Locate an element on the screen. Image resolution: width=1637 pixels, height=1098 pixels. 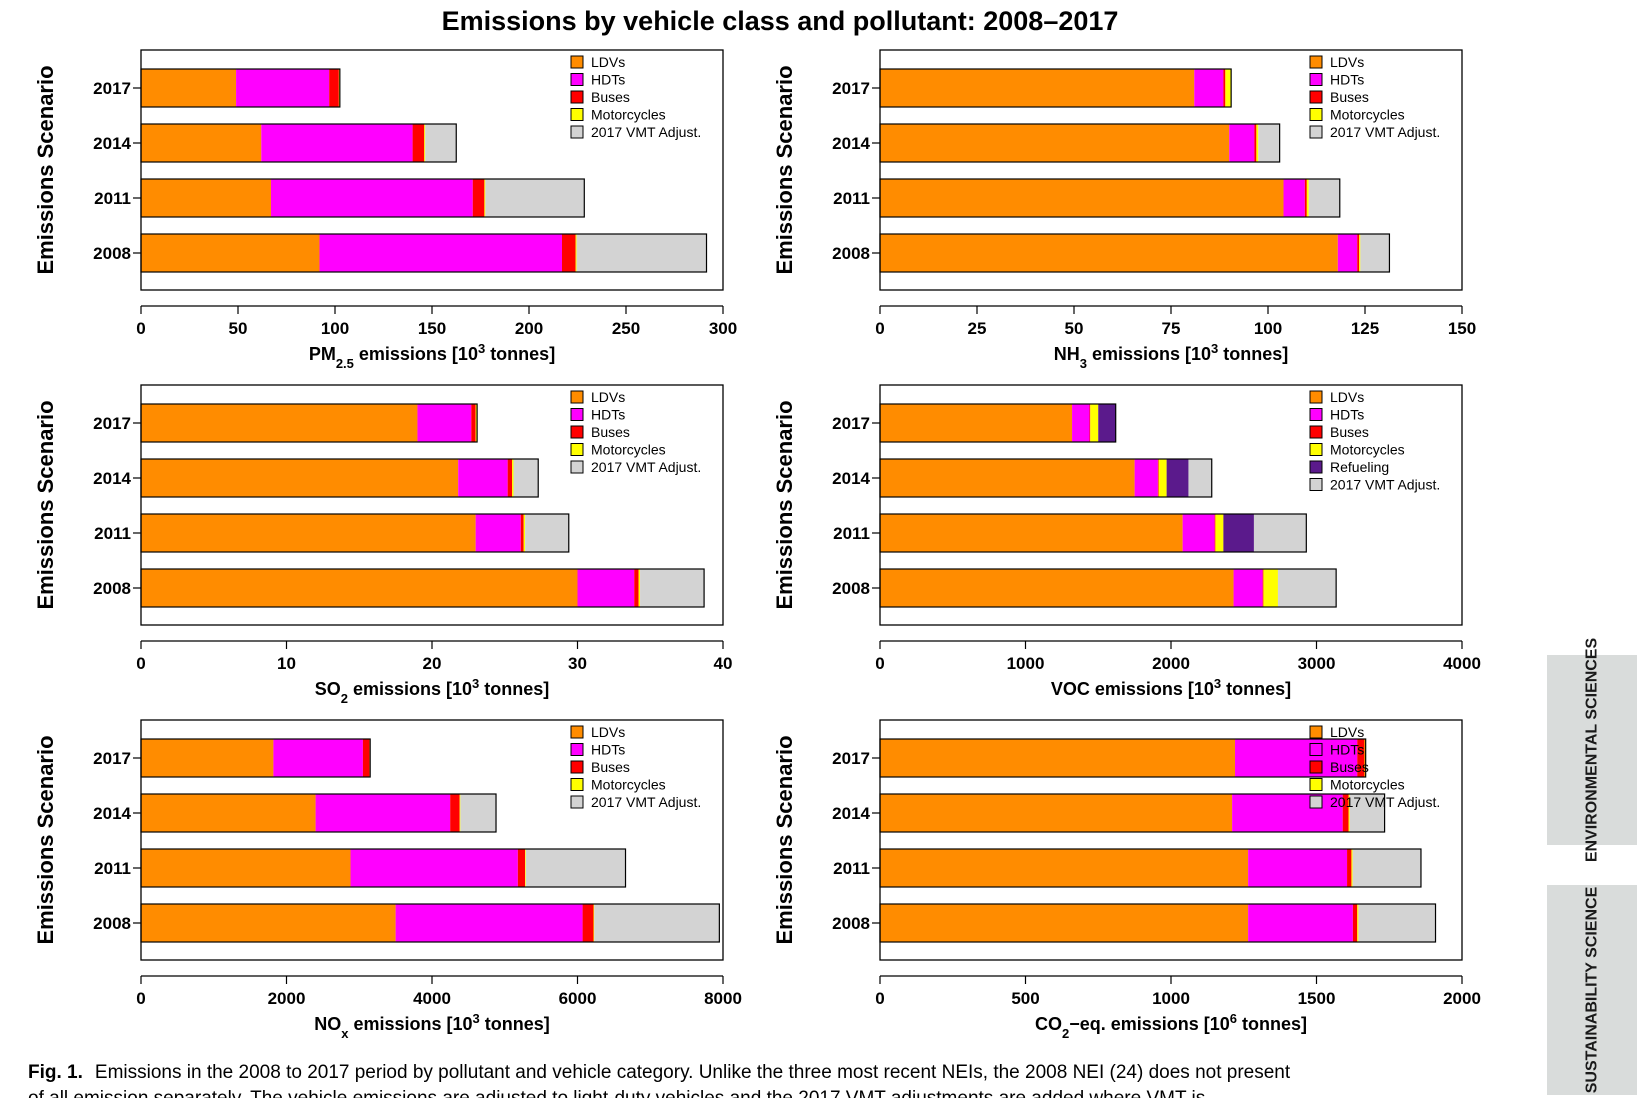
legend-swatch-refueling is located at coordinates (1316, 467).